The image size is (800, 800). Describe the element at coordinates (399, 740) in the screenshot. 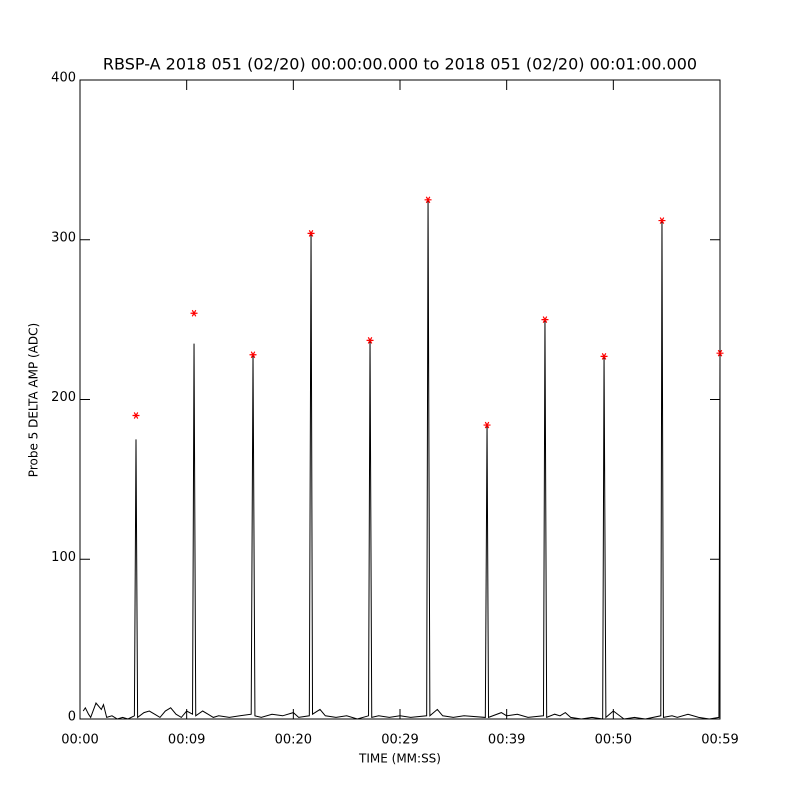

I see `x-tick-label: 00:29` at that location.